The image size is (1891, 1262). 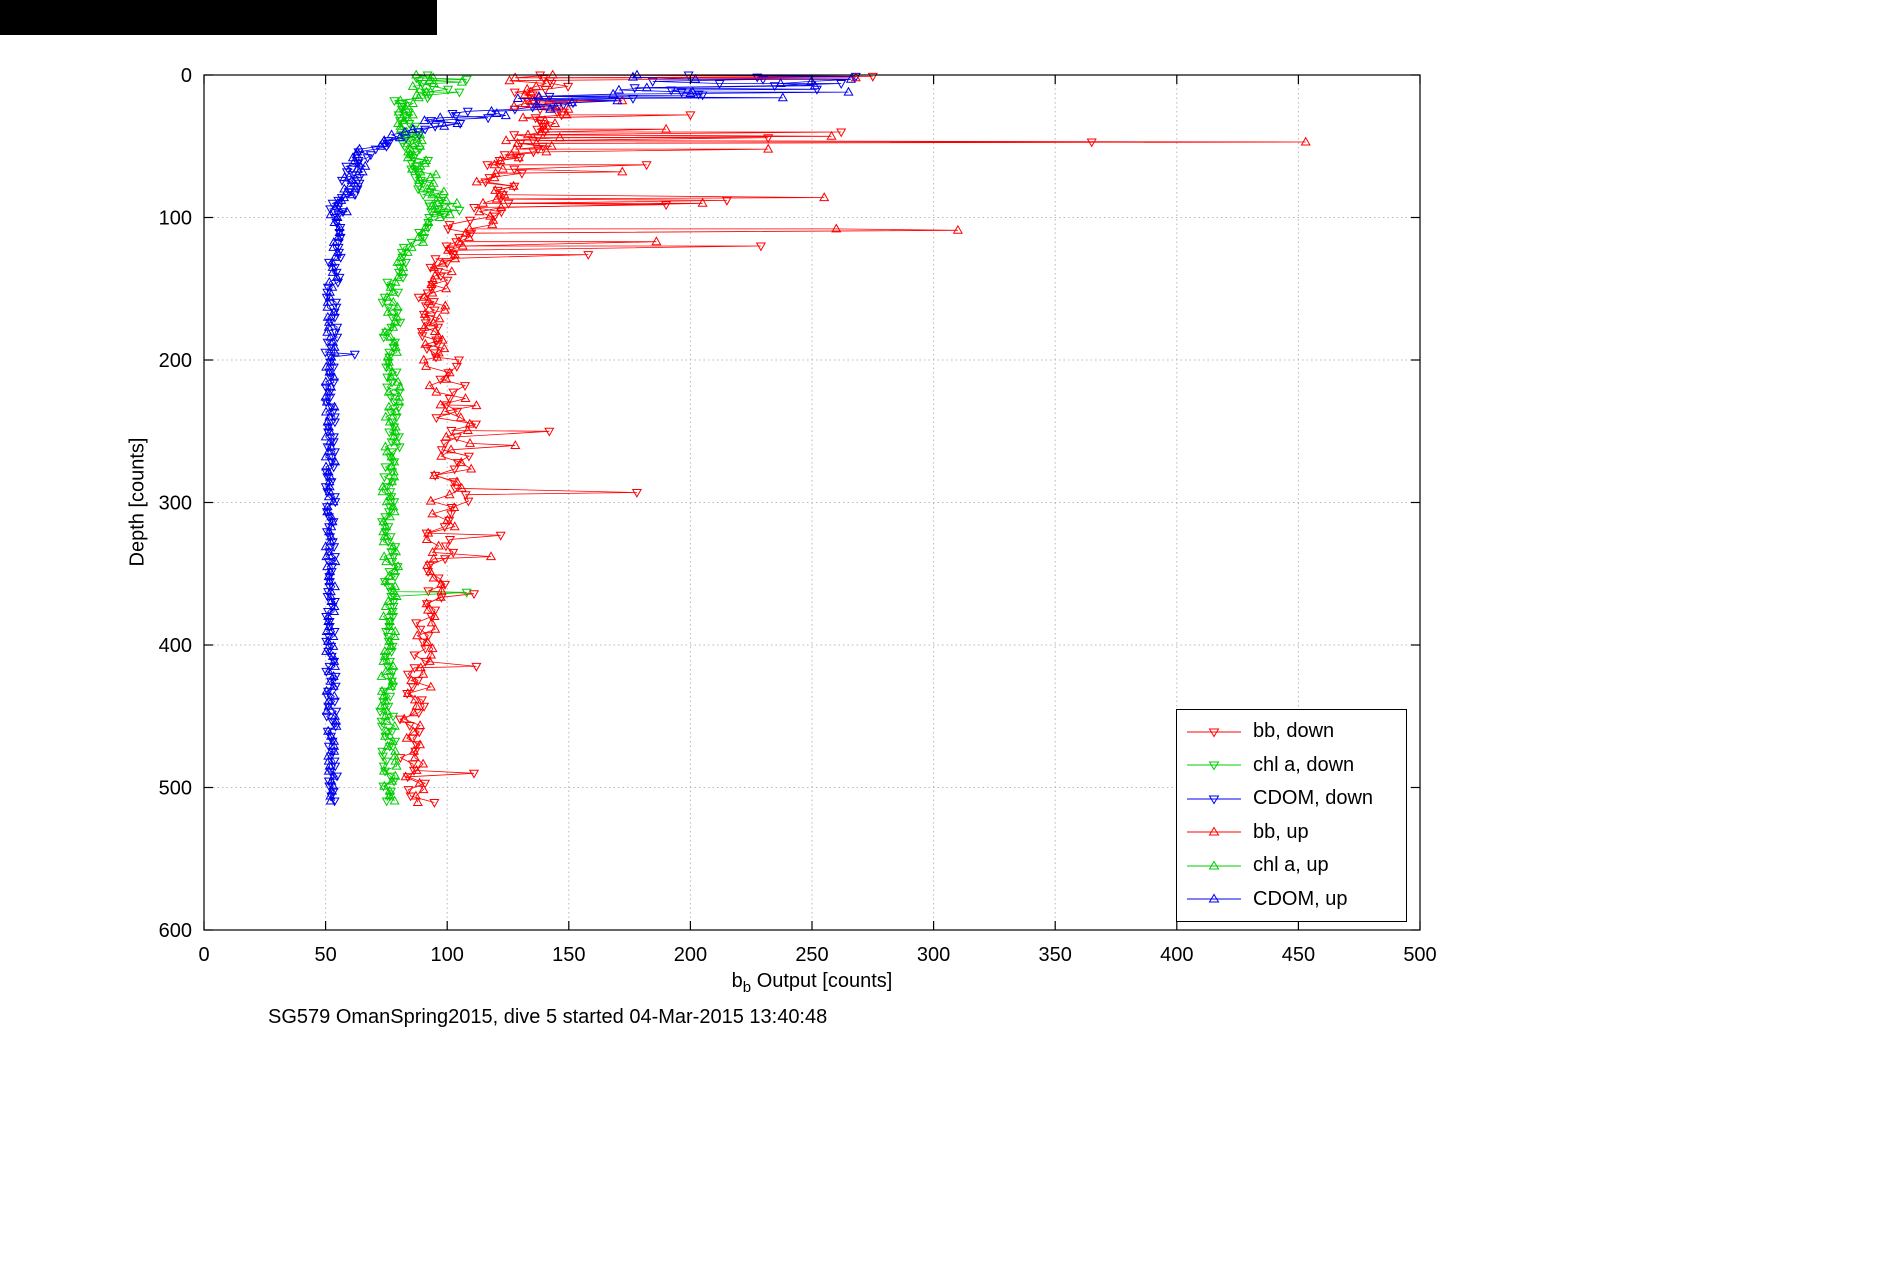 What do you see at coordinates (1055, 955) in the screenshot?
I see `x-tick-label: 350` at bounding box center [1055, 955].